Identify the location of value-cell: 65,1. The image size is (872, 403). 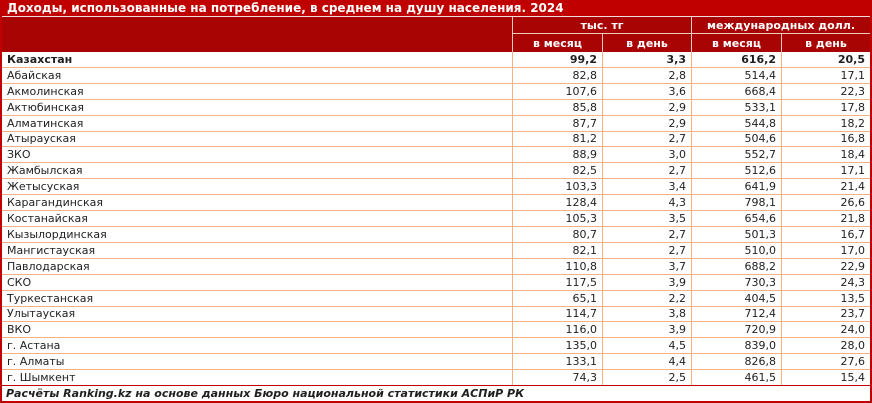
(557, 298).